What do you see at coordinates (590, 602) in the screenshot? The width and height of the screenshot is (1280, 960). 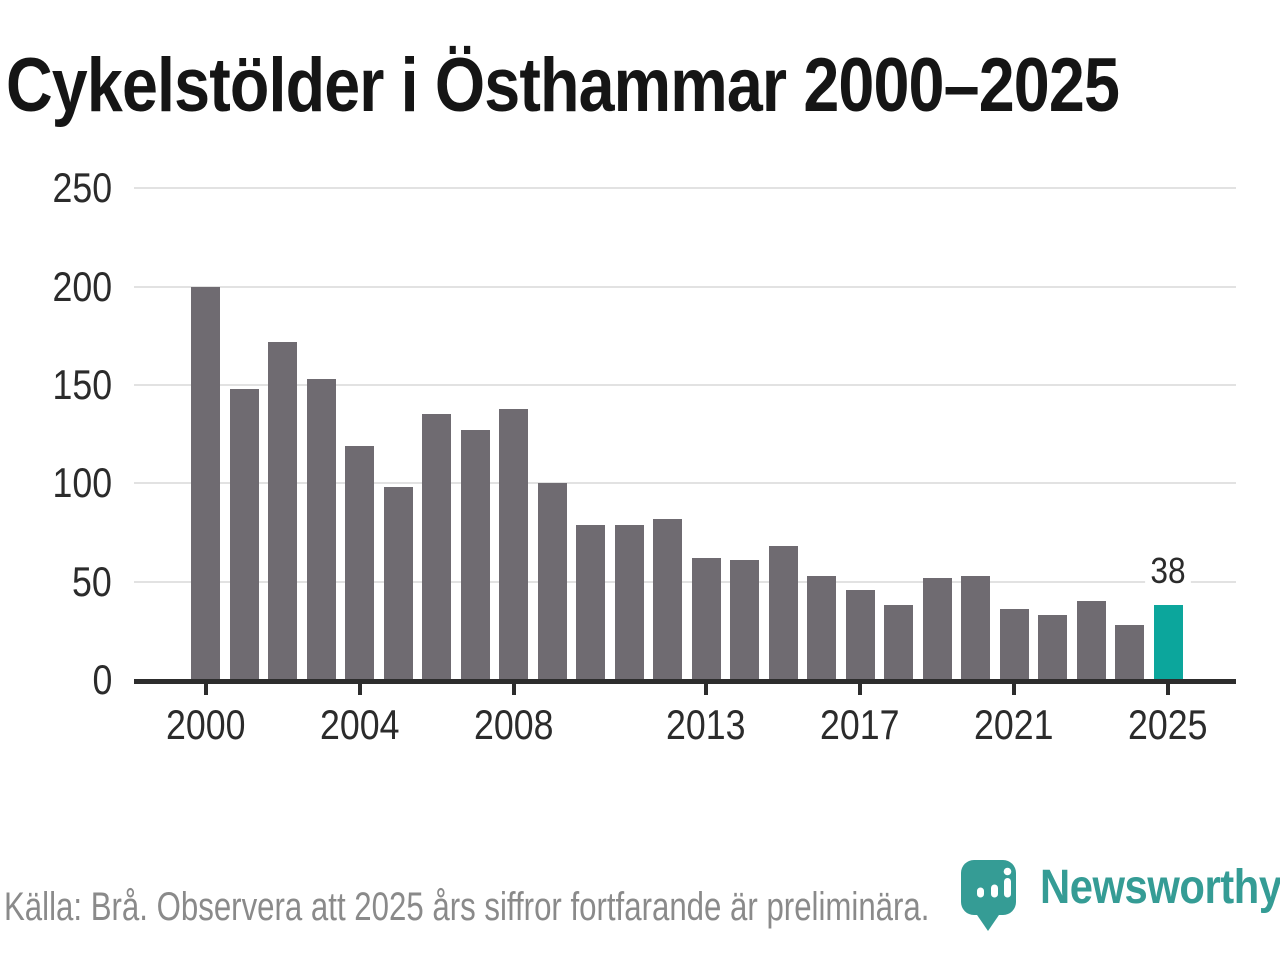 I see `bar-2010` at bounding box center [590, 602].